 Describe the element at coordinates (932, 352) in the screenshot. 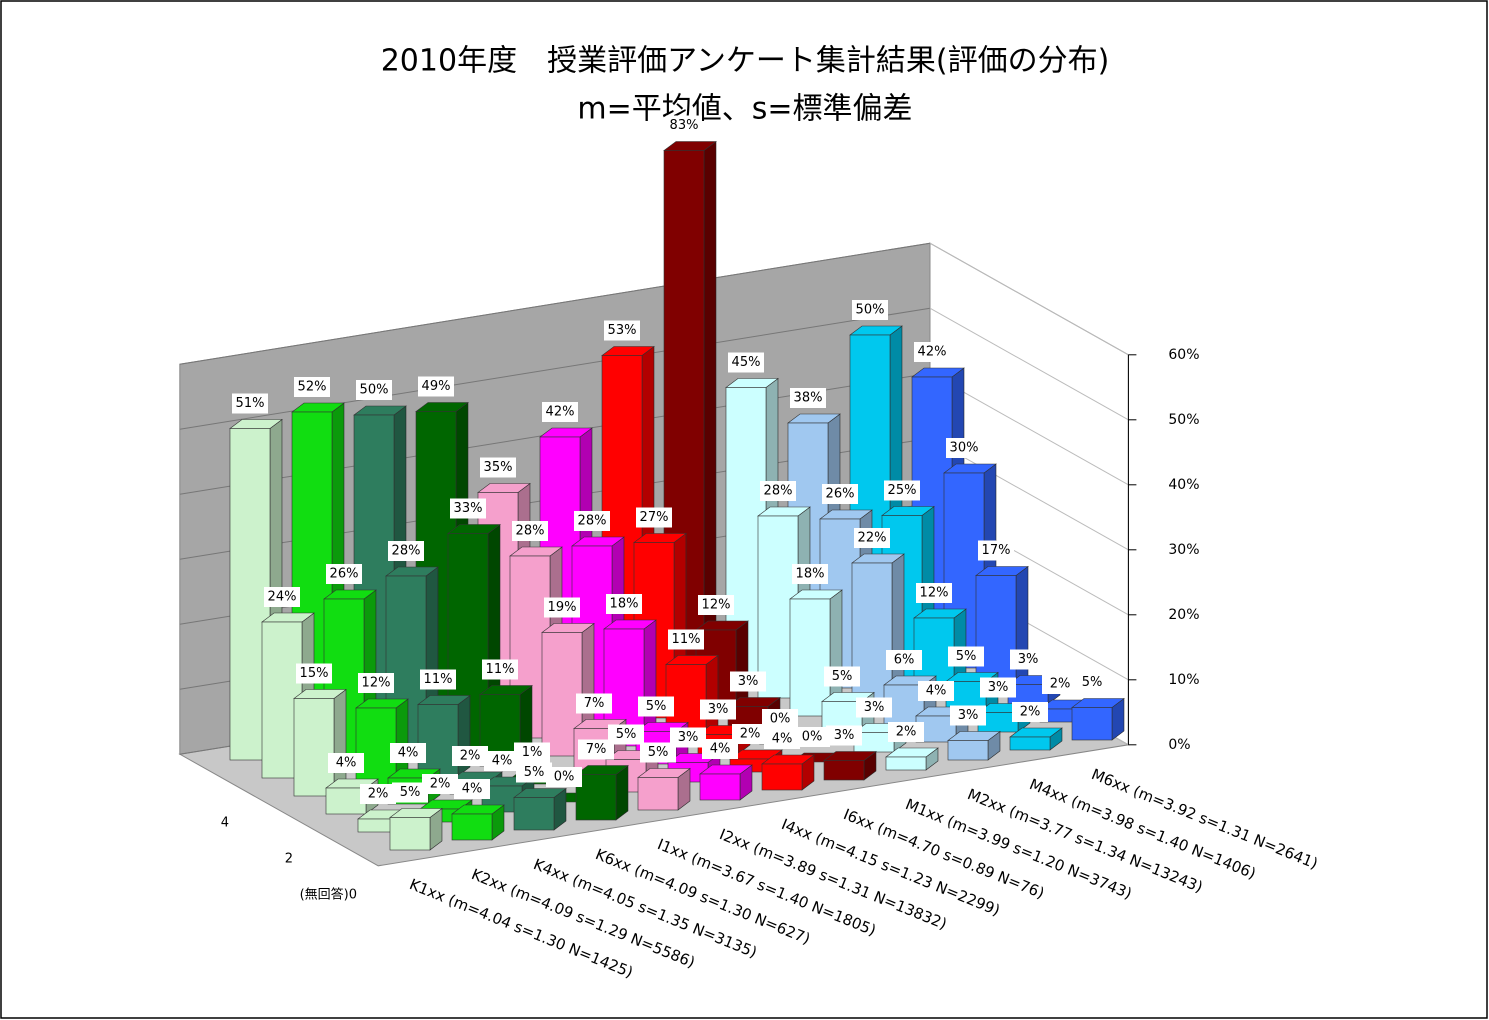

I see `data-label: 42%` at that location.